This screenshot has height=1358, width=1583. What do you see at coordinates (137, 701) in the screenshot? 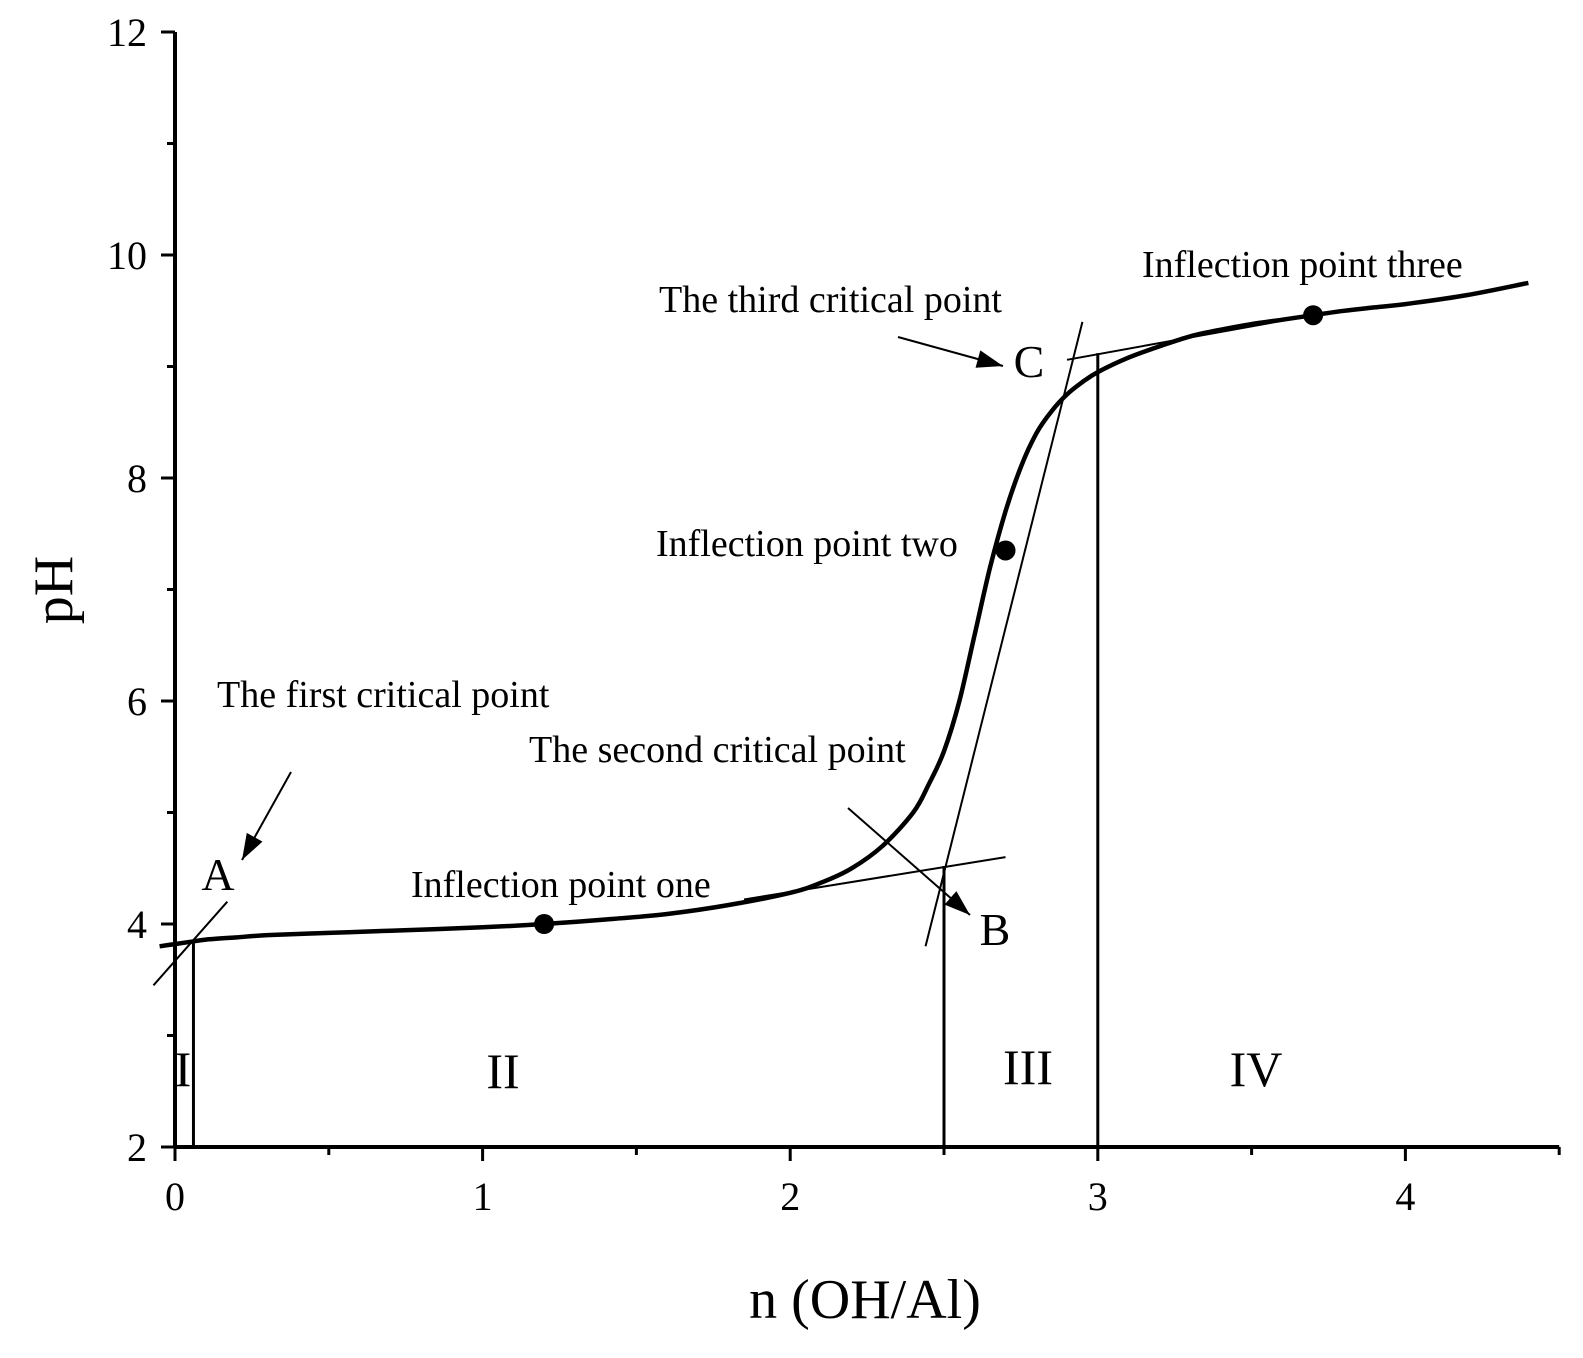
I see `y-tick-label: 6` at bounding box center [137, 701].